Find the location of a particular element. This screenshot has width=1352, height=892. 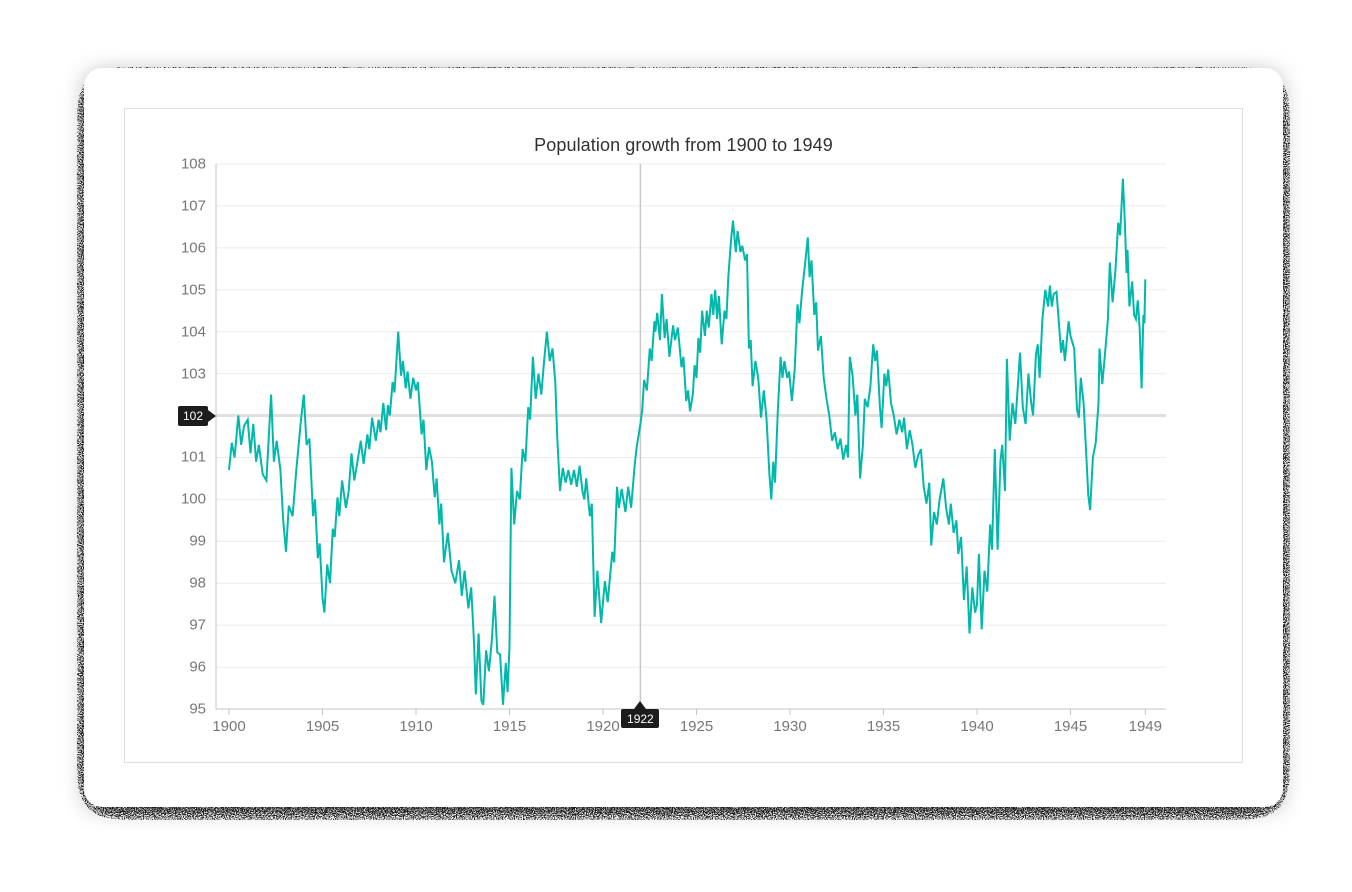

y-axis-tick-label: 104 is located at coordinates (193, 332).